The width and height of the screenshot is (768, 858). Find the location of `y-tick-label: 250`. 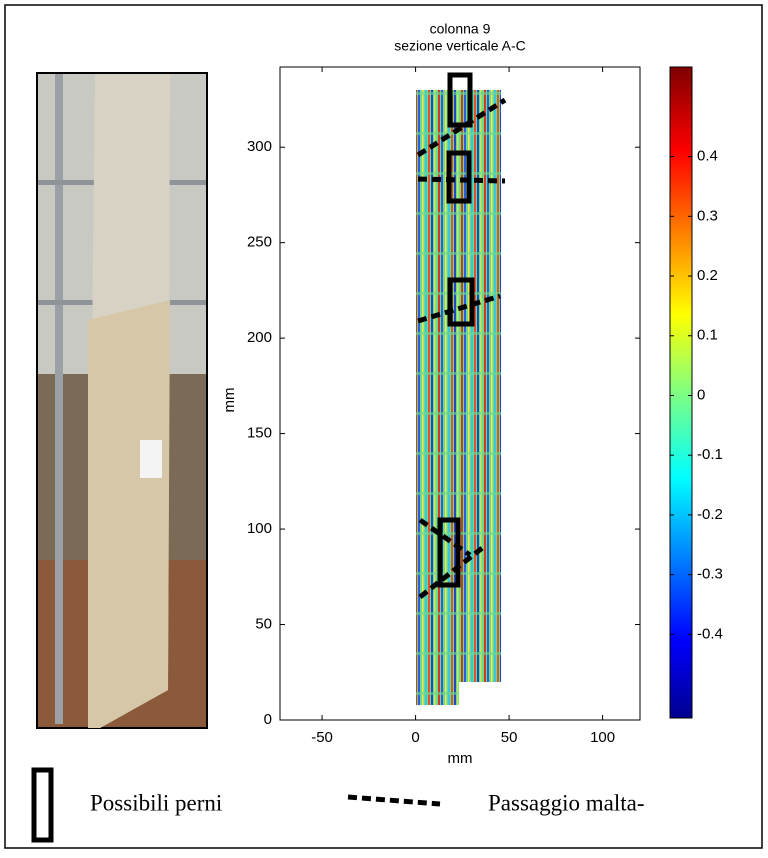

y-tick-label: 250 is located at coordinates (259, 242).